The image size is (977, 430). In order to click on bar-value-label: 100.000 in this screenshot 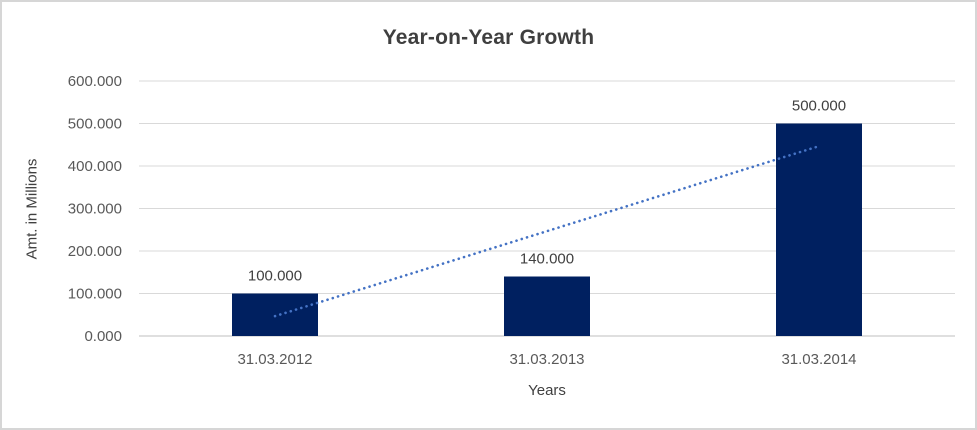, I will do `click(275, 276)`.